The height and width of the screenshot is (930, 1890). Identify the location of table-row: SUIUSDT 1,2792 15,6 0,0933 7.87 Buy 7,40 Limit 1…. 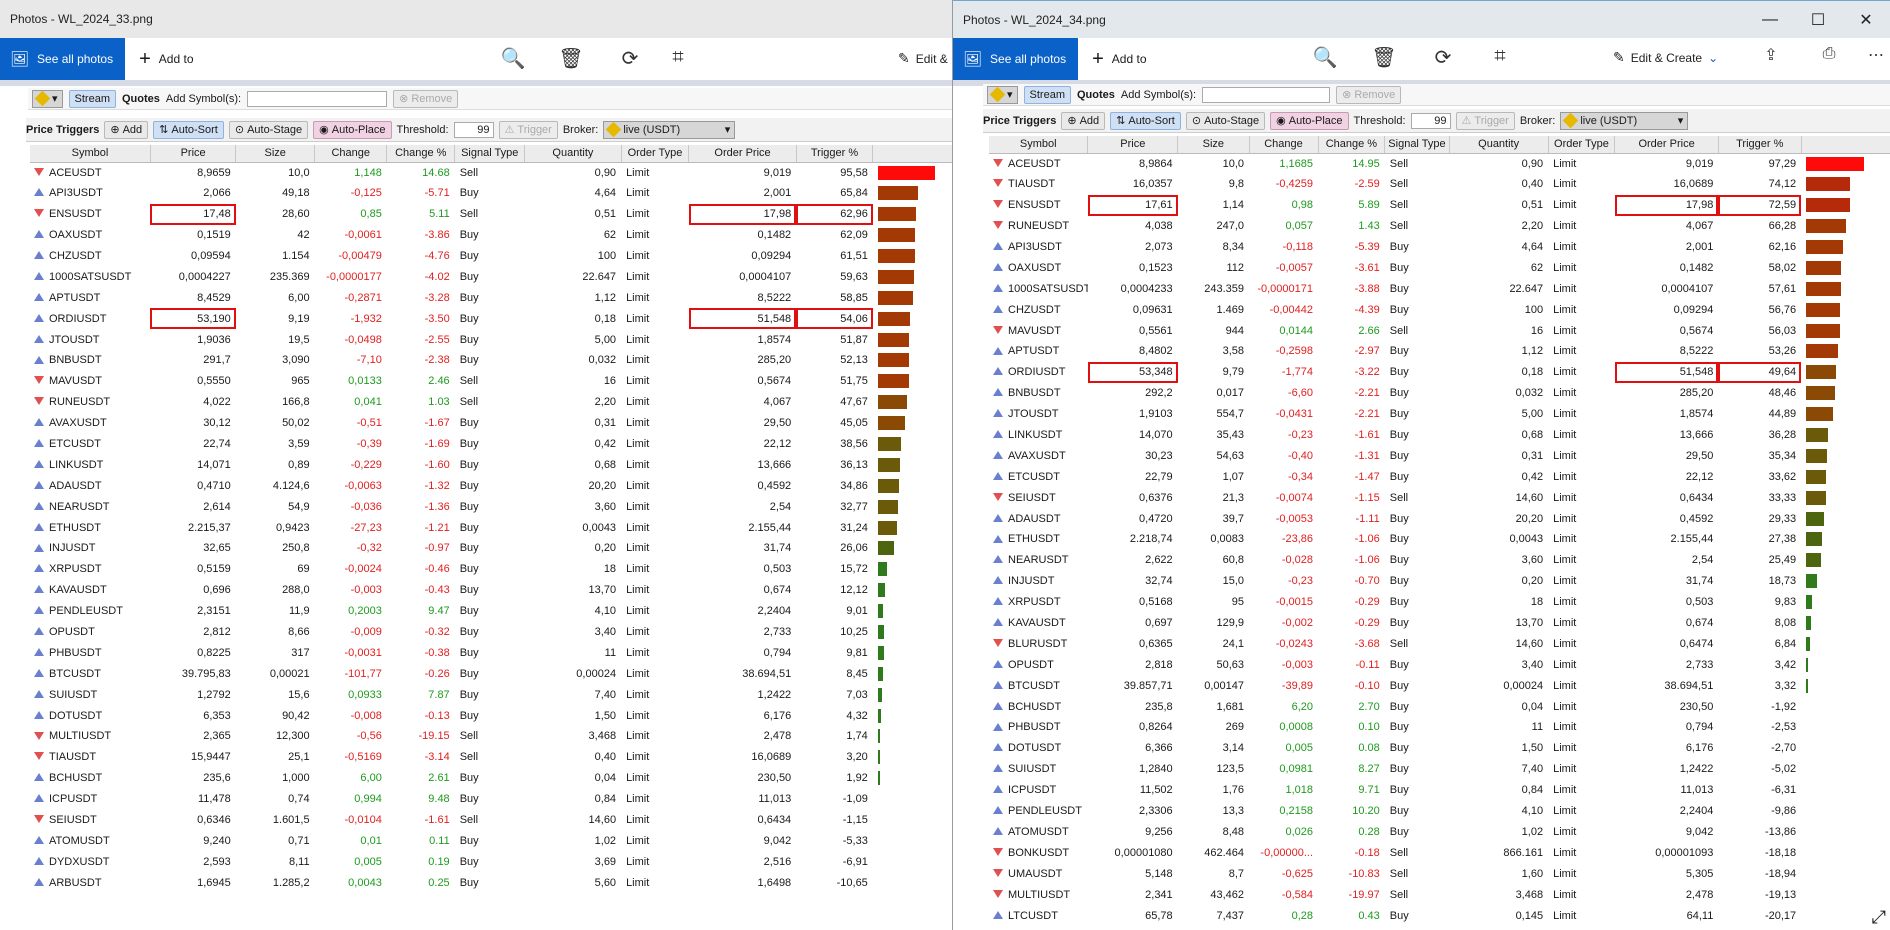
(492, 694).